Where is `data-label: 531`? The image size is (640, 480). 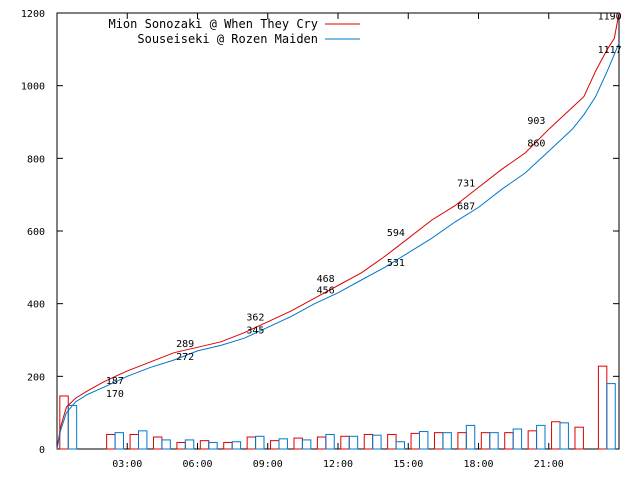 data-label: 531 is located at coordinates (396, 263).